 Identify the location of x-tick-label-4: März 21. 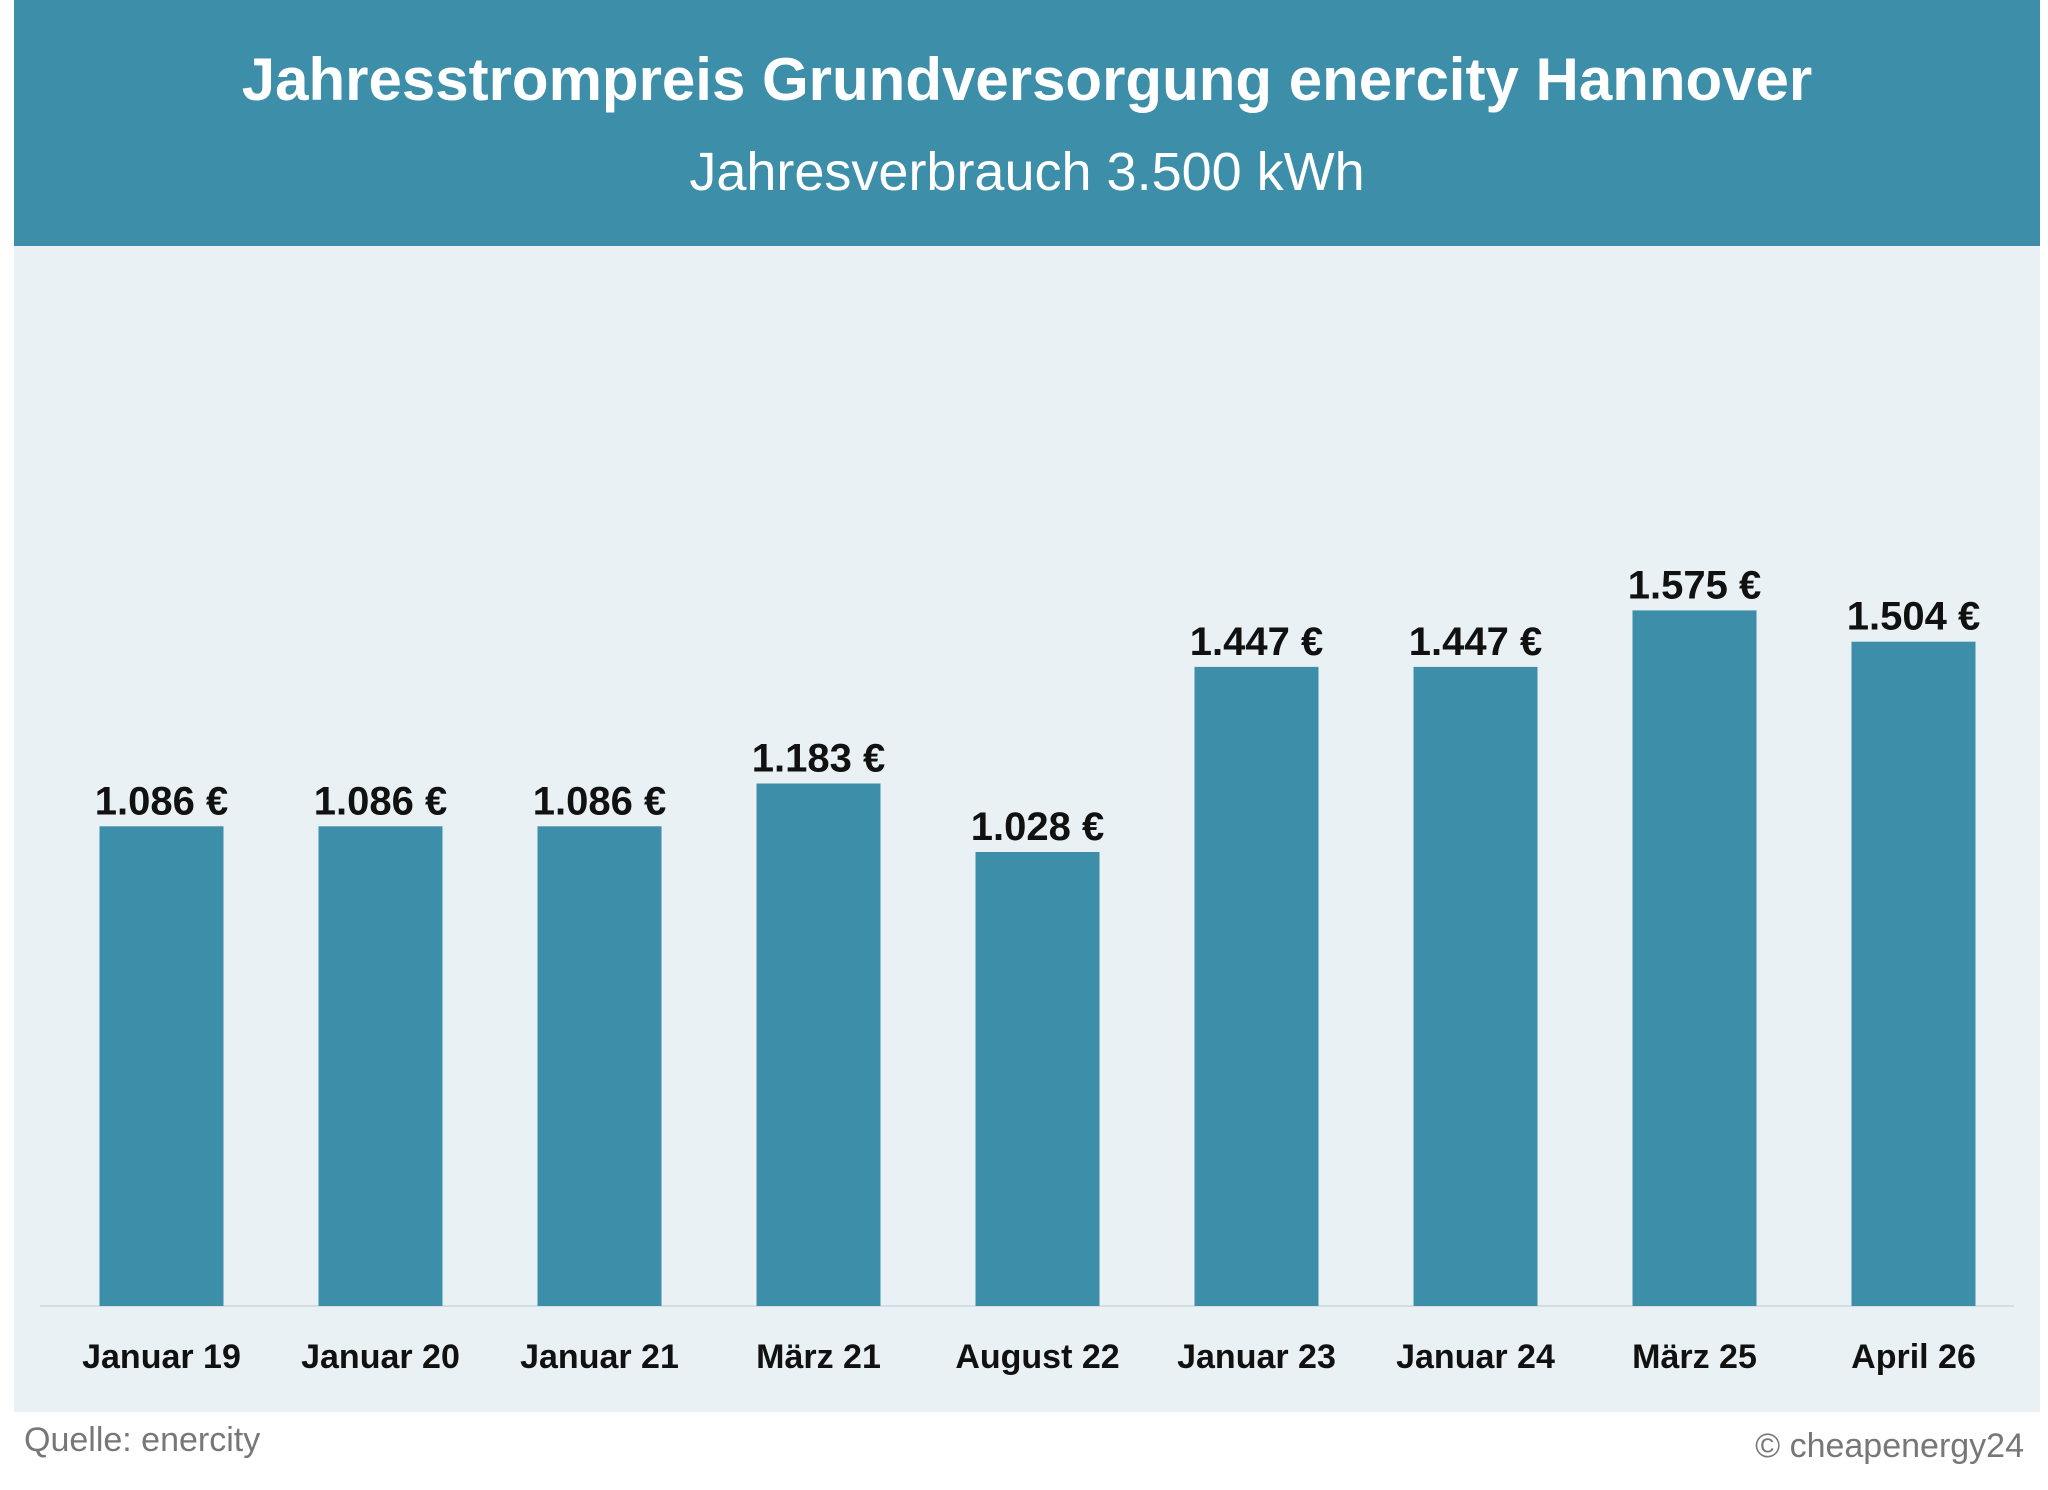
(818, 1357).